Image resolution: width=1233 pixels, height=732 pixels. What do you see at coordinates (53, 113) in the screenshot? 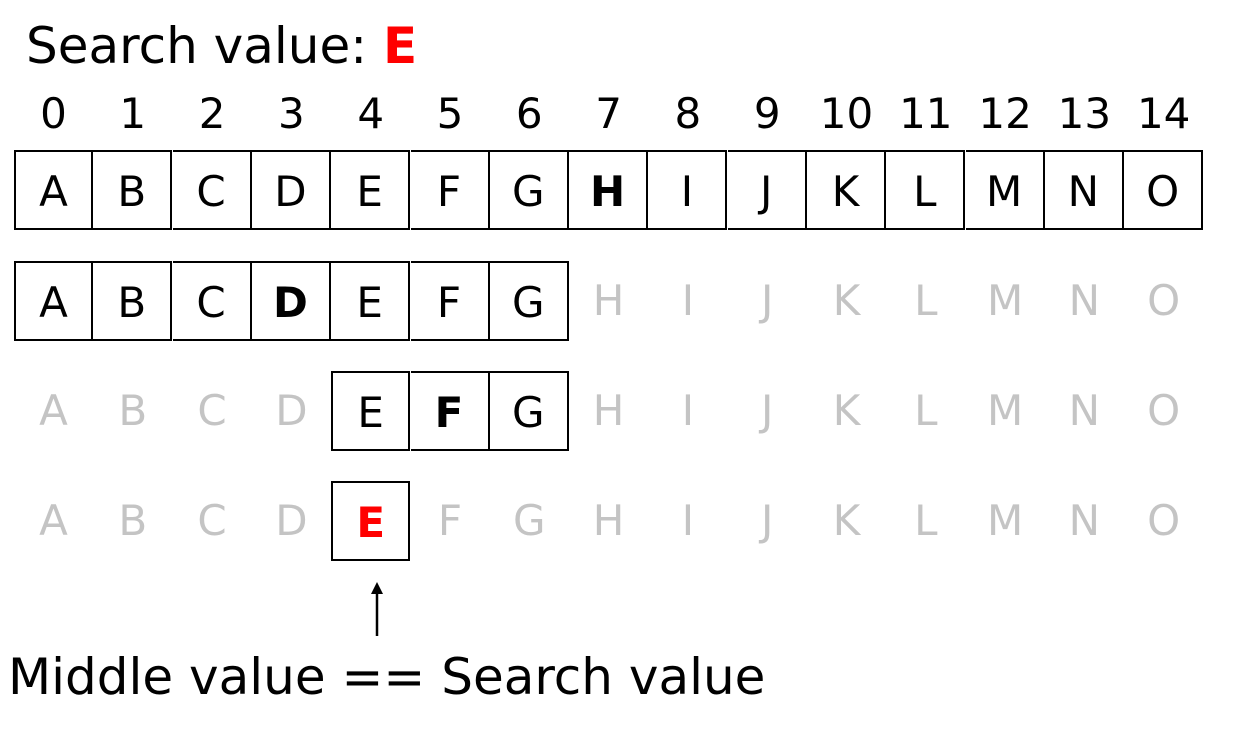
I see `index-label: 0` at bounding box center [53, 113].